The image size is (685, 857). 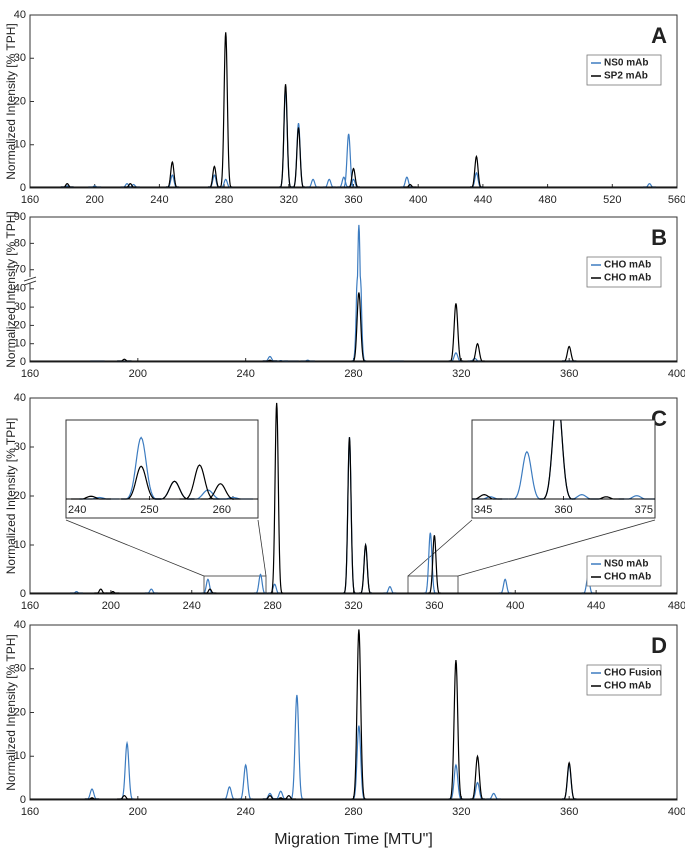 I want to click on zoom-connectors, so click(x=360, y=557).